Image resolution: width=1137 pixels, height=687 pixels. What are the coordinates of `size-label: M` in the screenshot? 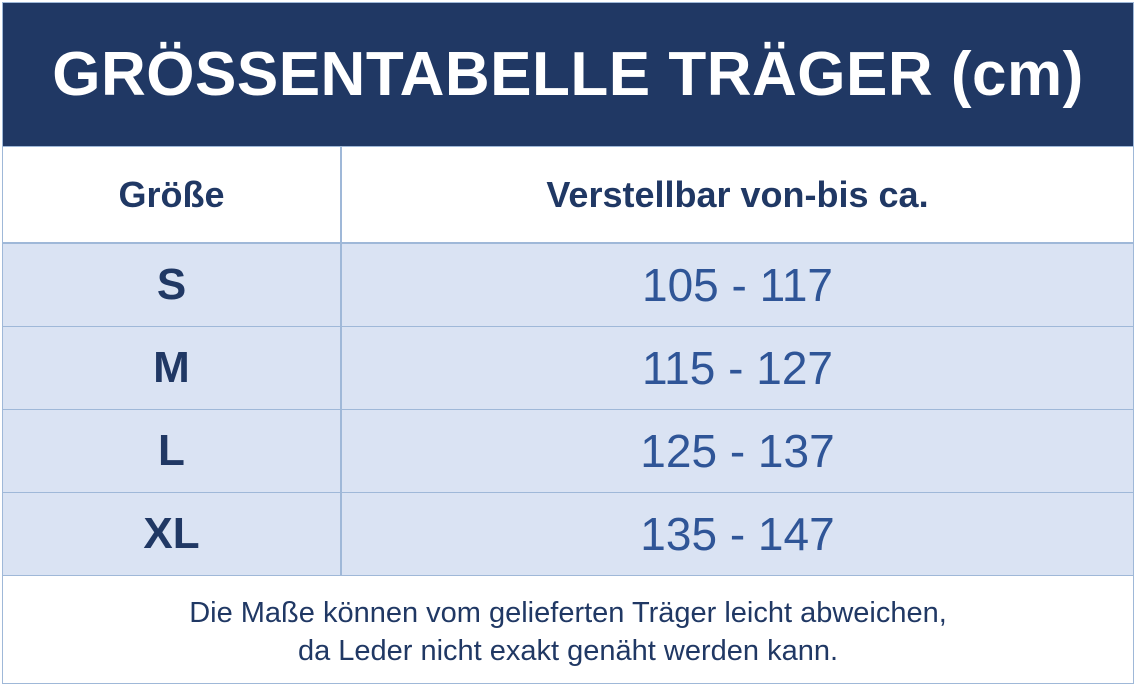 It's located at (171, 367).